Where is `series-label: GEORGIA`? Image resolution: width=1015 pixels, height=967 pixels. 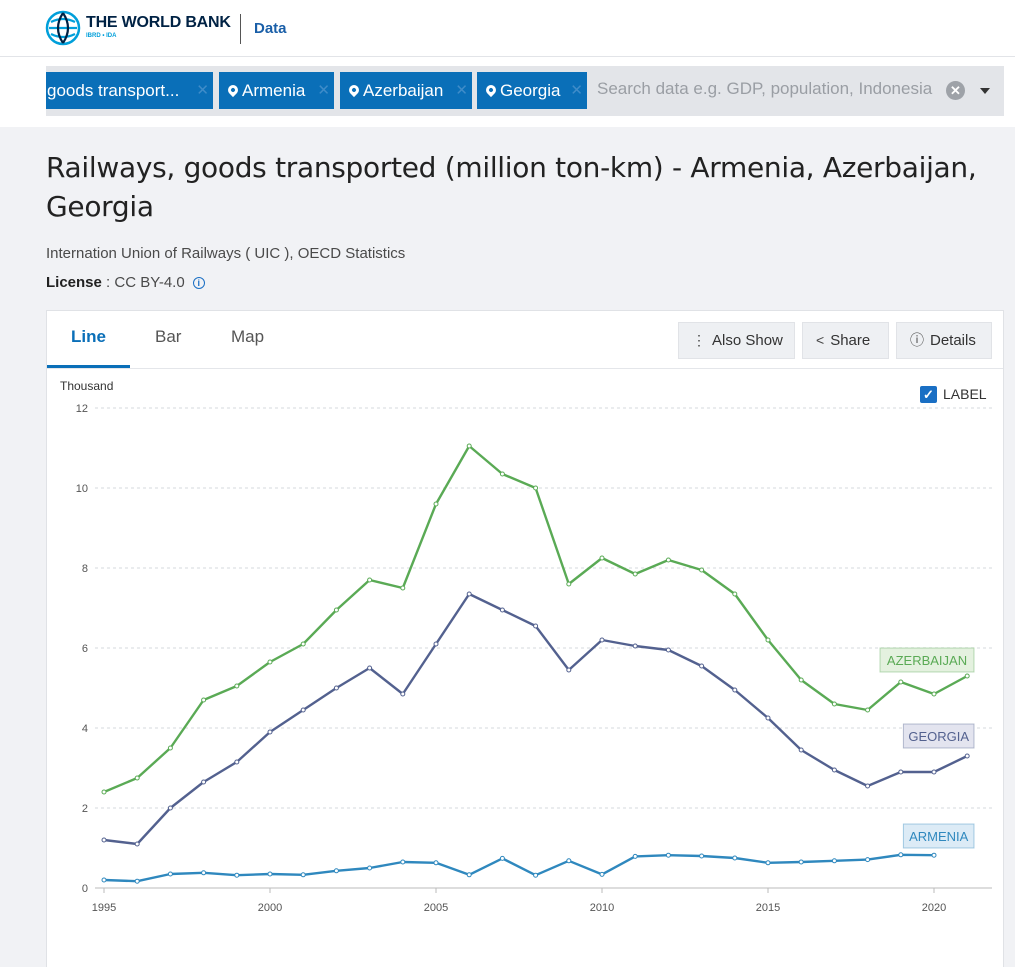 series-label: GEORGIA is located at coordinates (938, 736).